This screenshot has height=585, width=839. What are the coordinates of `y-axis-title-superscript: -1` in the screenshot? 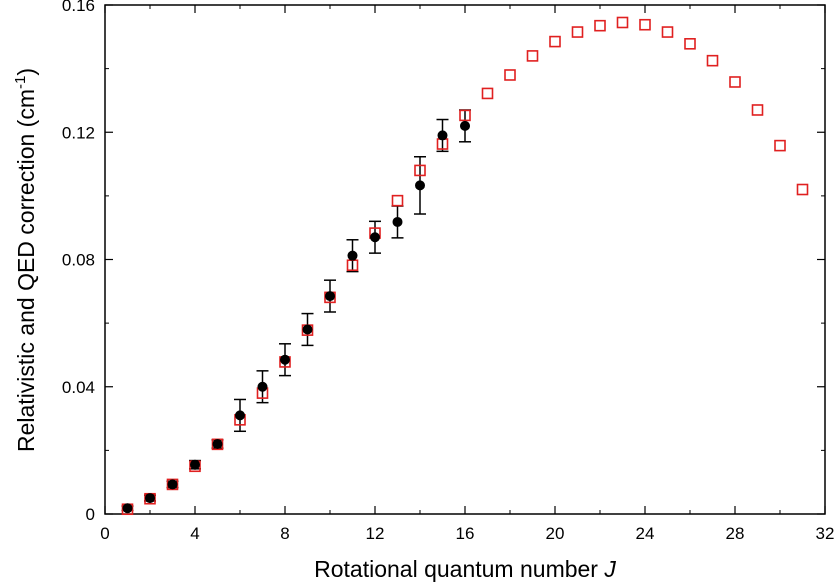 It's located at (20, 82).